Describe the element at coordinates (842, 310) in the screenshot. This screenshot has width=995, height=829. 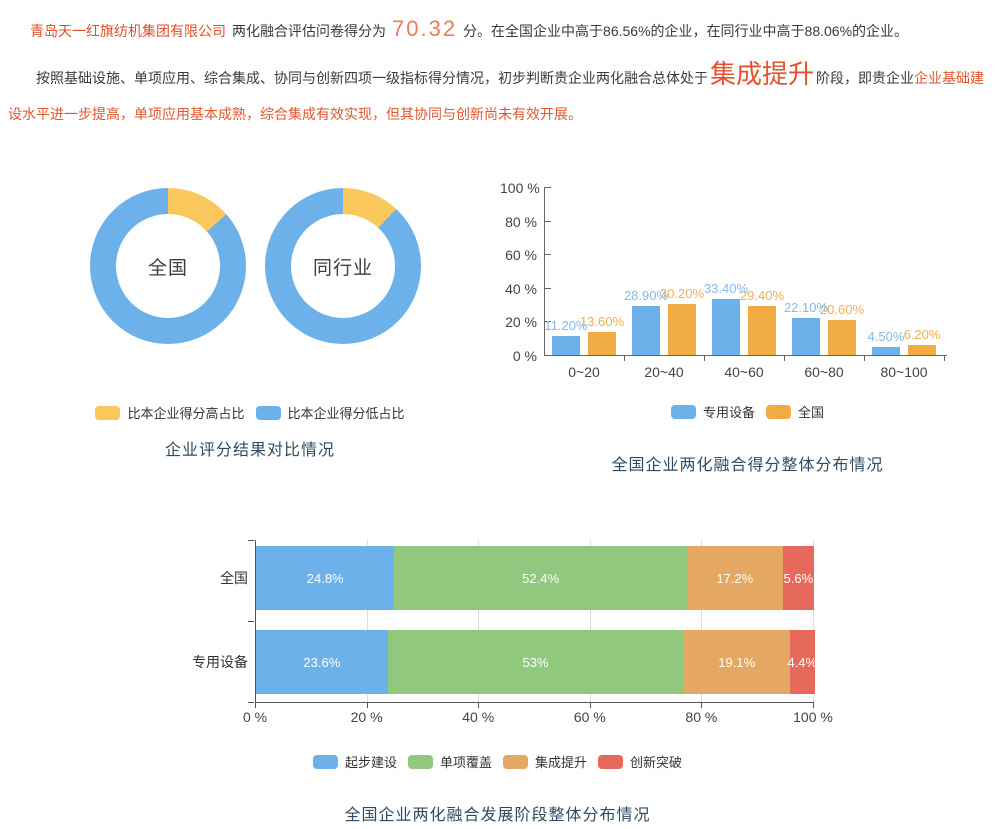
I see `bar-value-label-全国-60~80: 20.60%` at that location.